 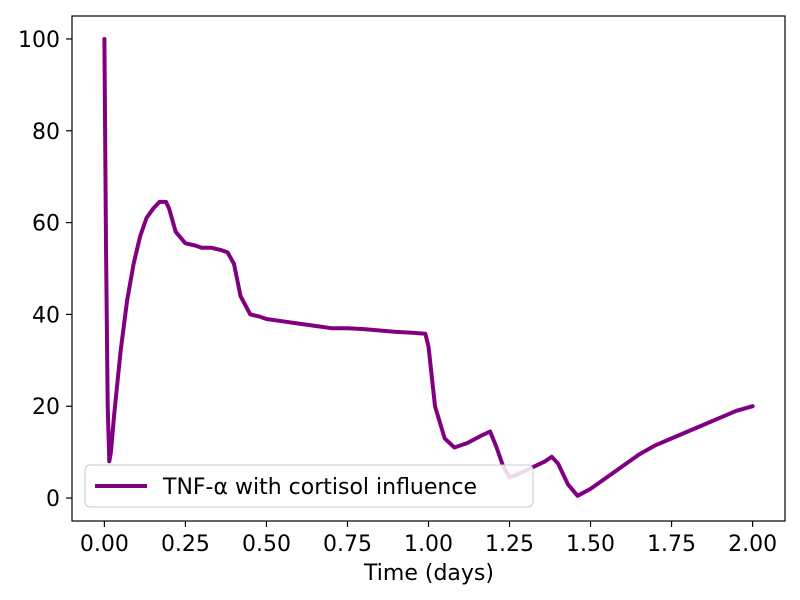 What do you see at coordinates (46, 224) in the screenshot?
I see `y-tick-label: 60` at bounding box center [46, 224].